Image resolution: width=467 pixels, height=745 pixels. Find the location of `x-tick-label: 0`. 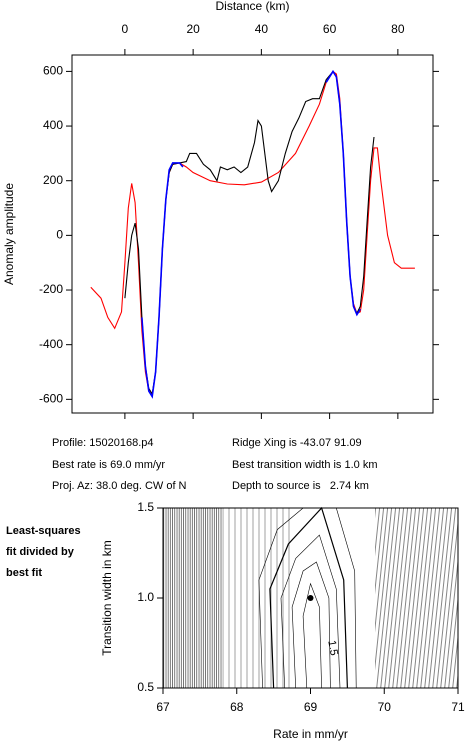

x-tick-label: 0 is located at coordinates (125, 29).